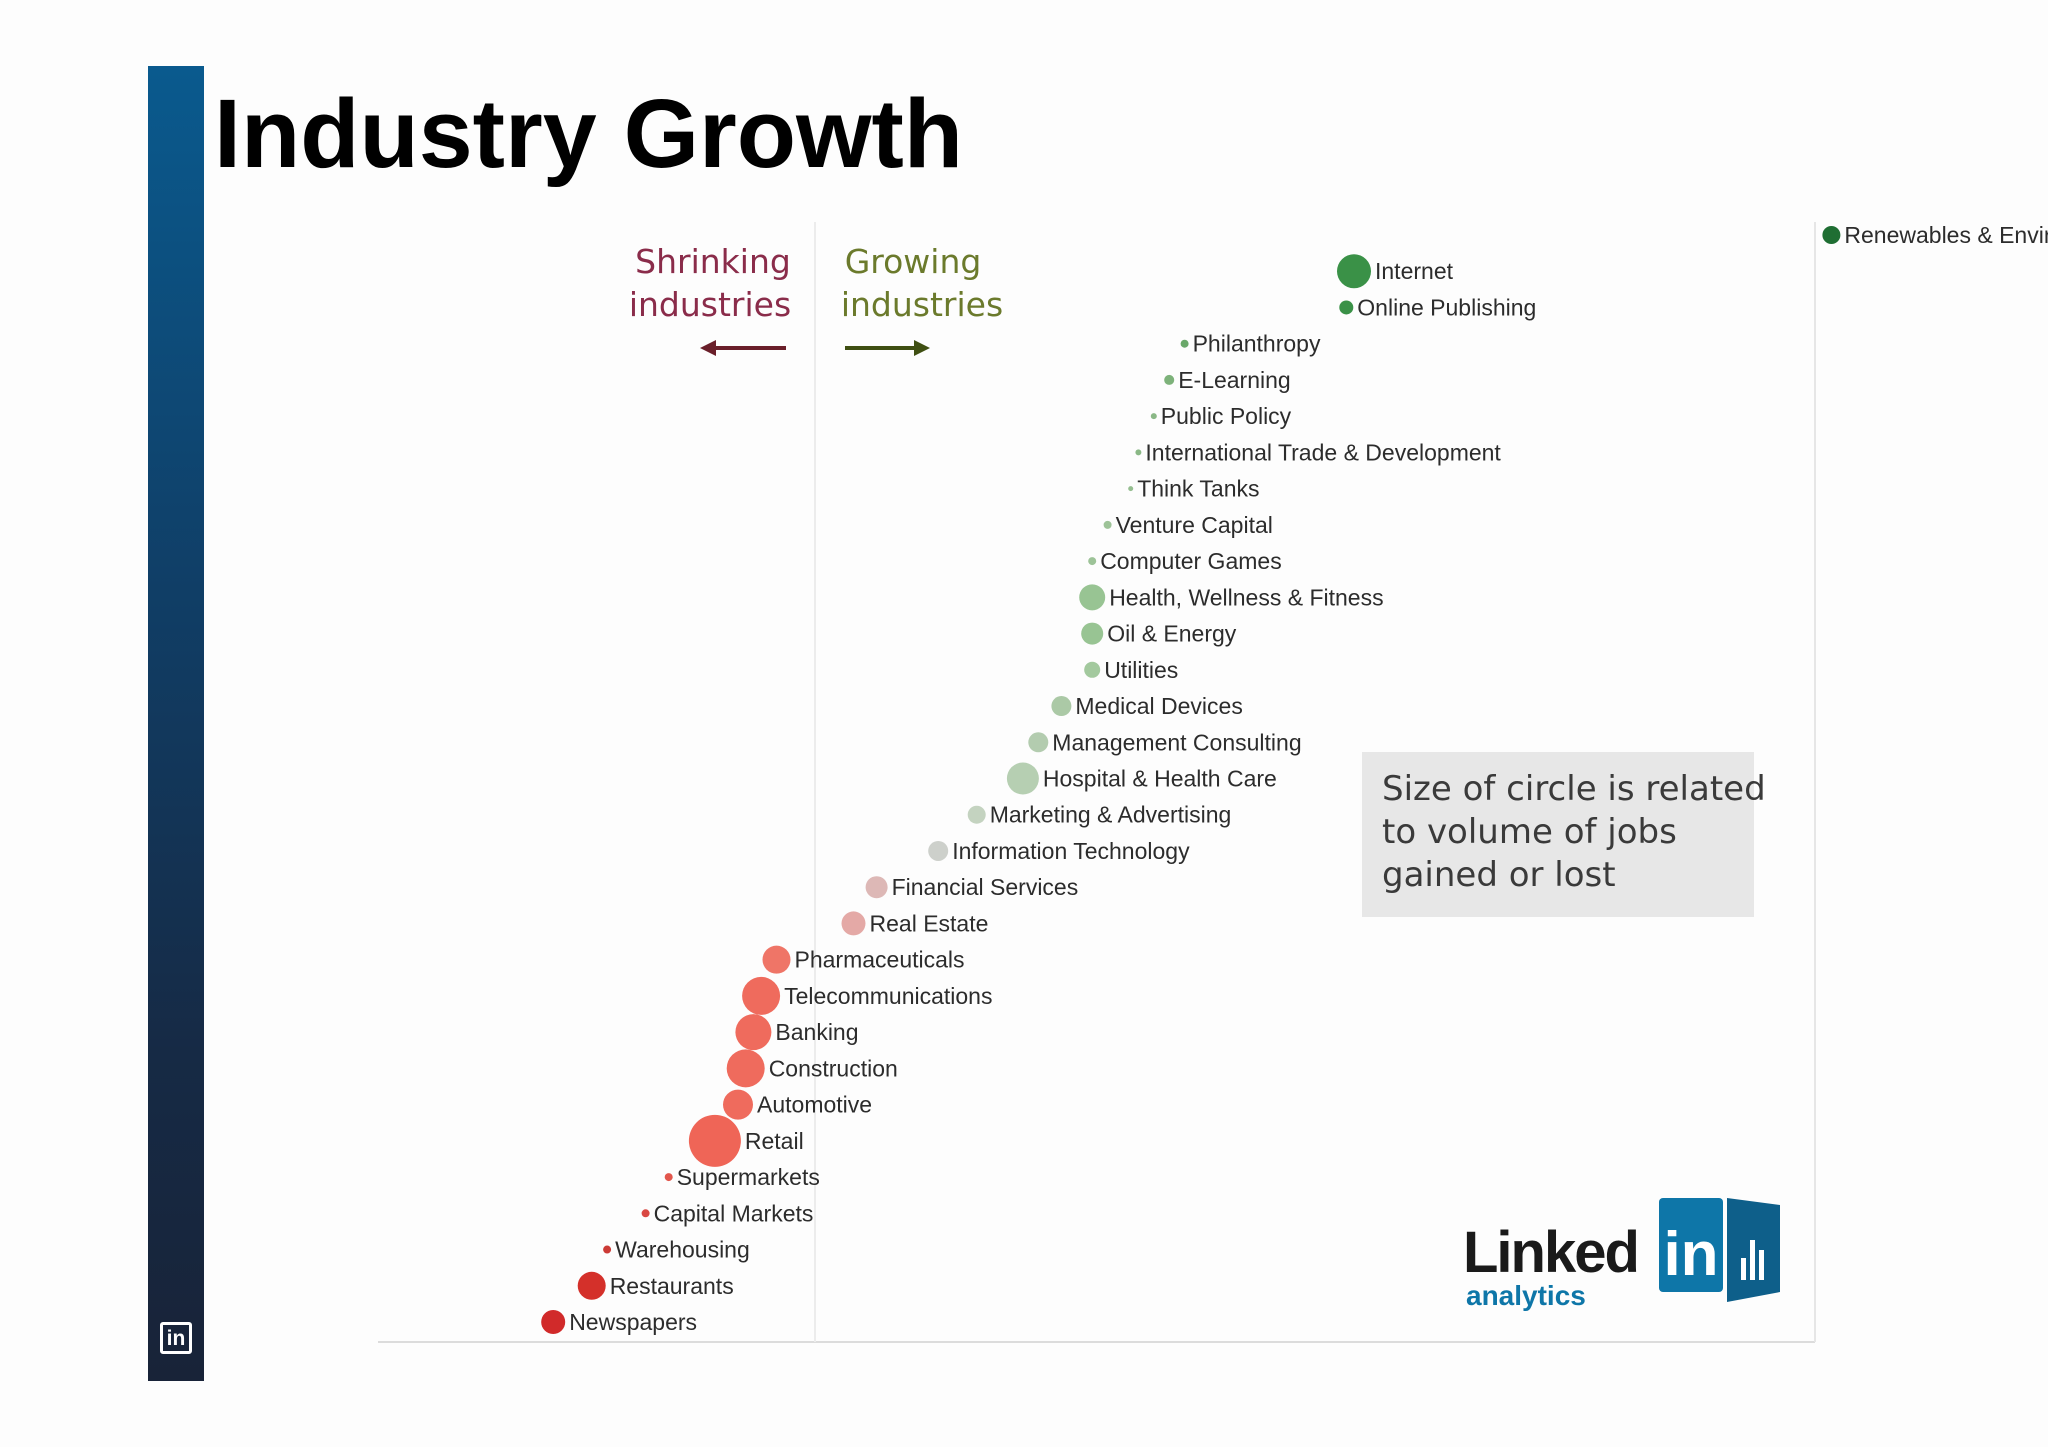  What do you see at coordinates (833, 1068) in the screenshot?
I see `label-construction: Construction` at bounding box center [833, 1068].